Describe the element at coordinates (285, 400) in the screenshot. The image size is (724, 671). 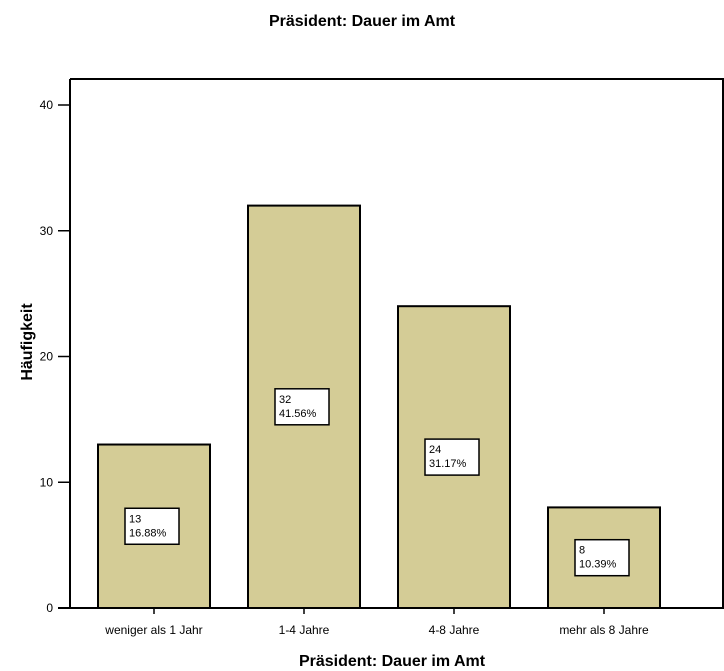
I see `data-label-count: 32` at that location.